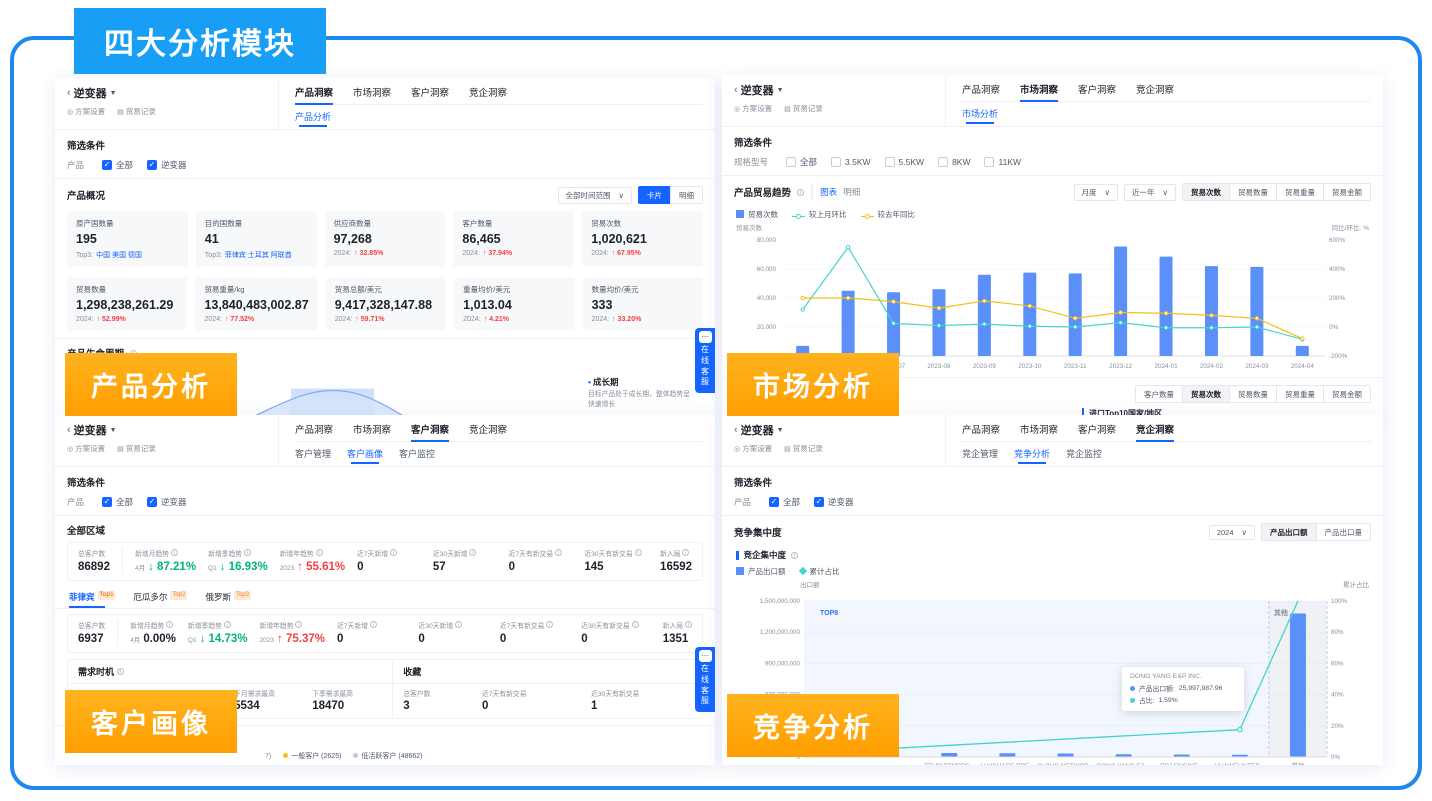 The image size is (1432, 801). Describe the element at coordinates (1337, 695) in the screenshot. I see `svg-text: 40%` at that location.